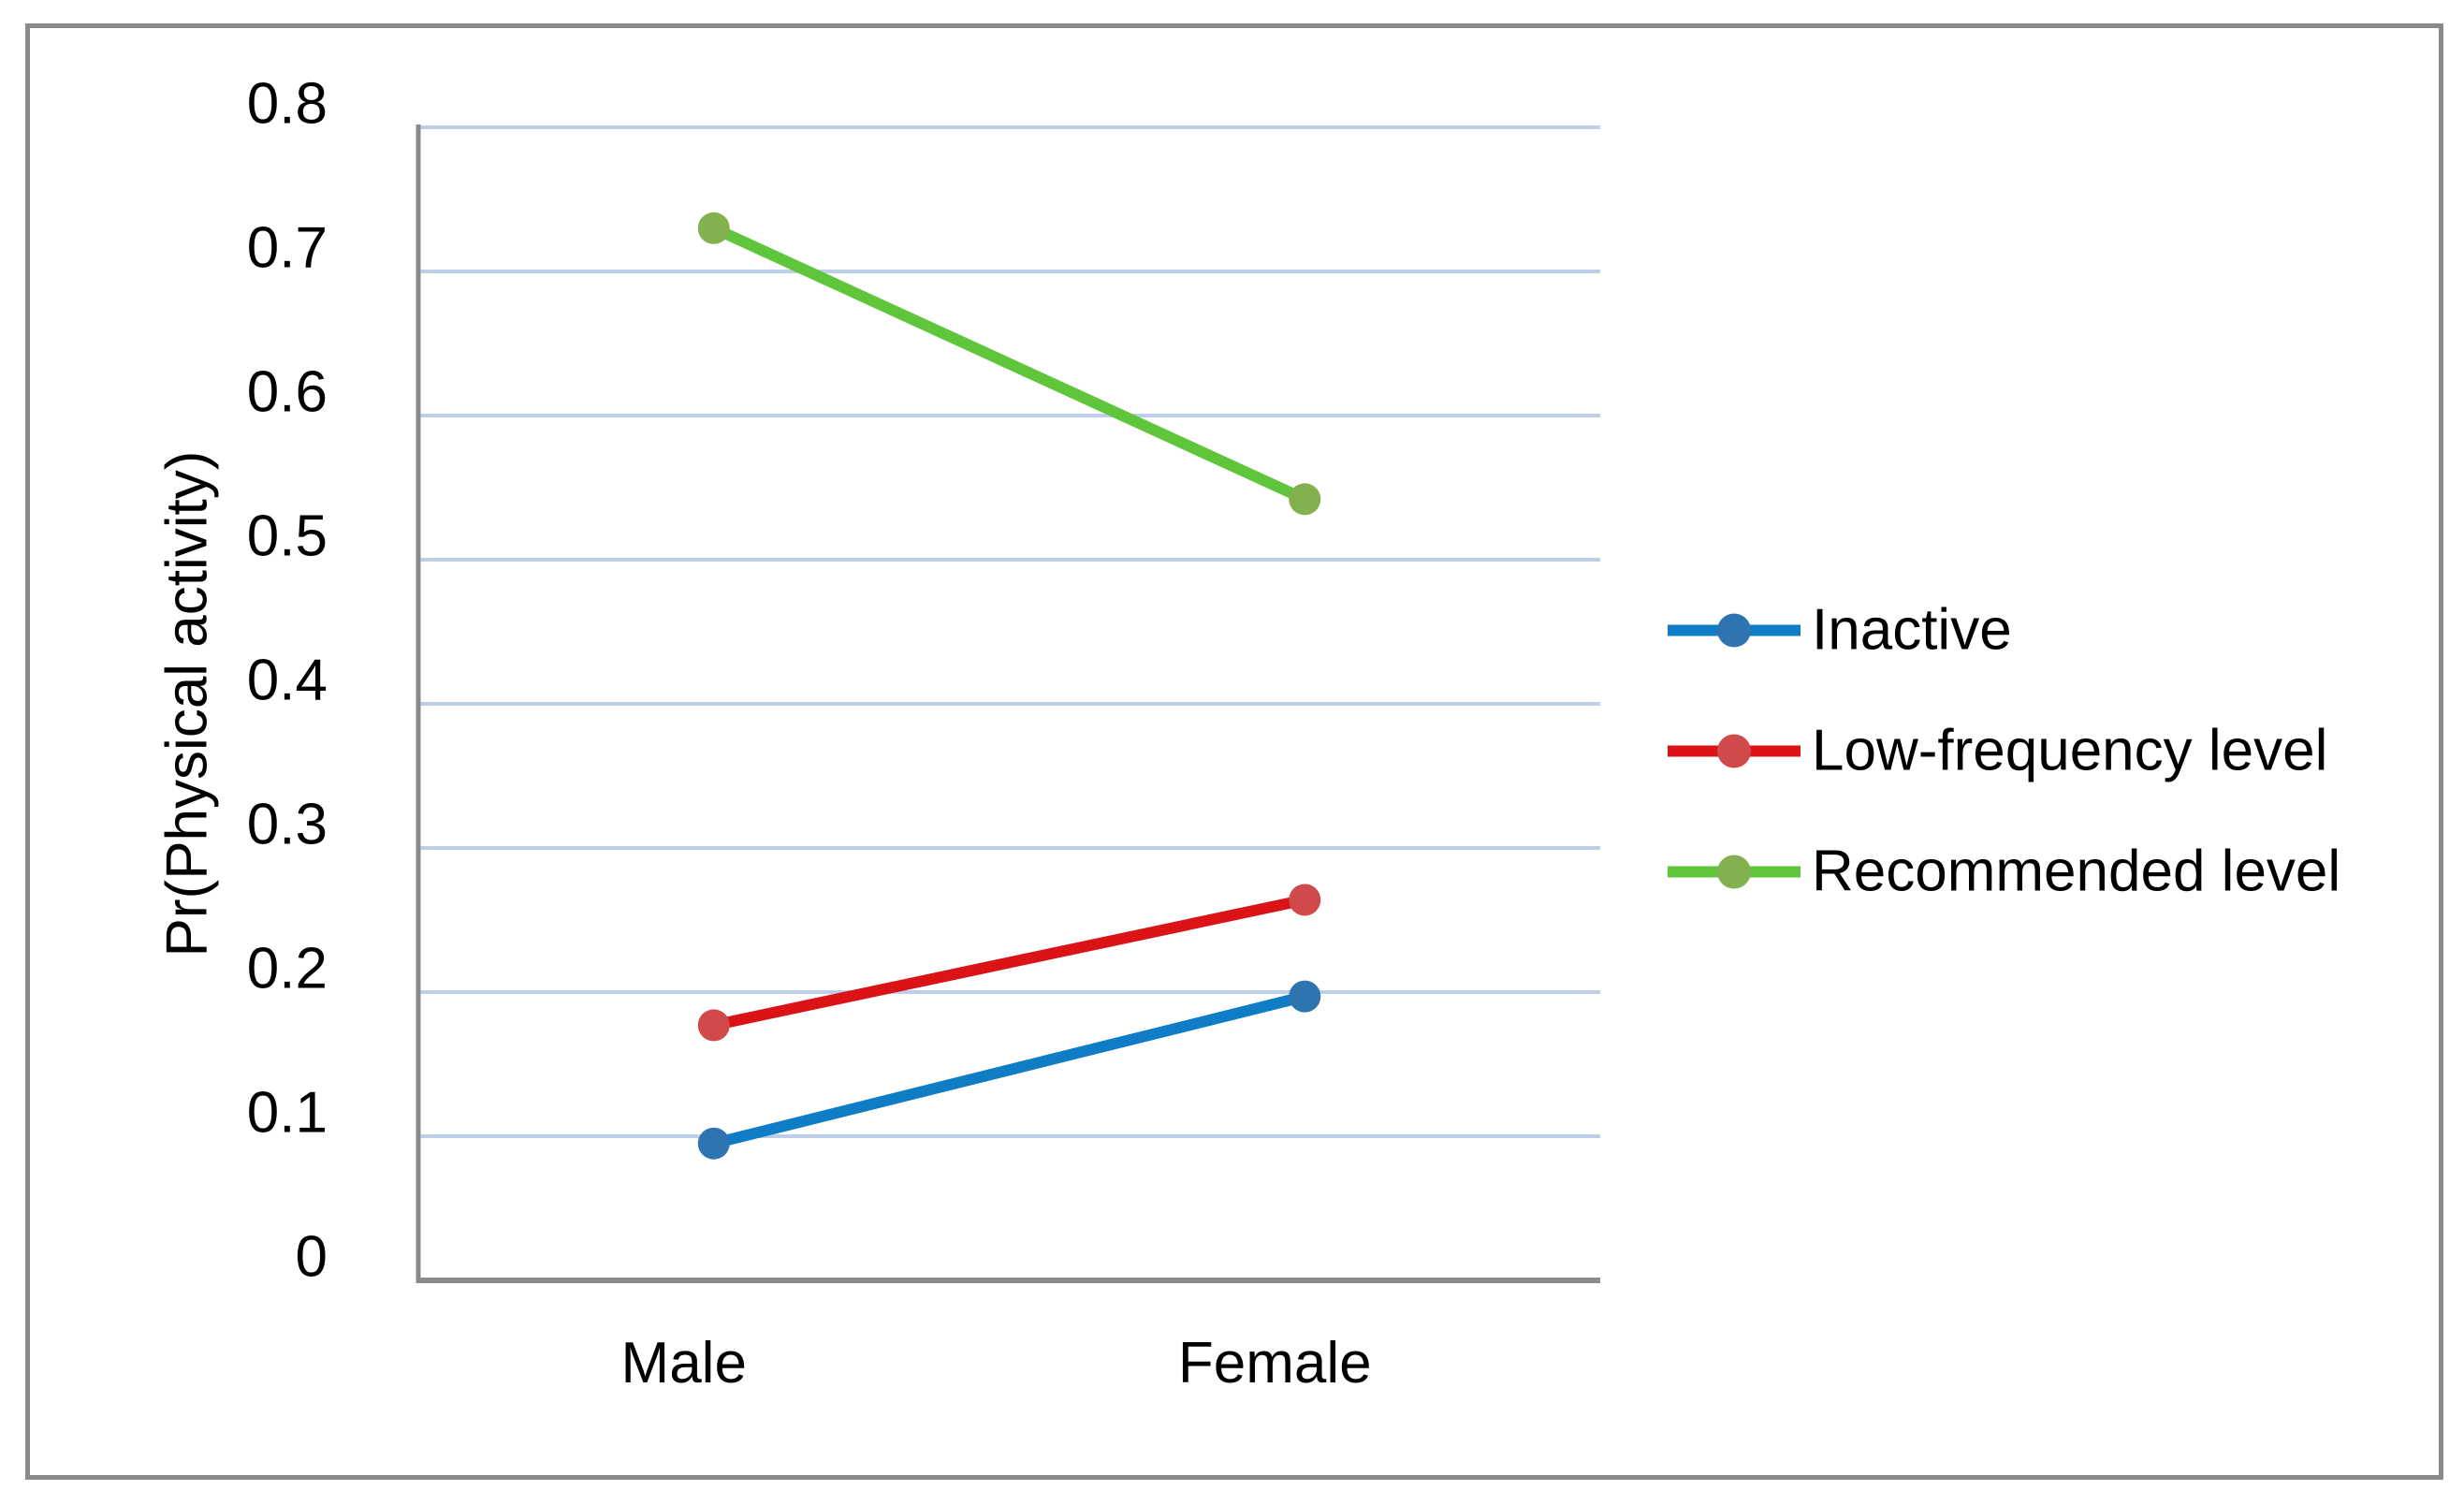 The image size is (2464, 1505). I want to click on legend-item: Inactive, so click(1840, 630).